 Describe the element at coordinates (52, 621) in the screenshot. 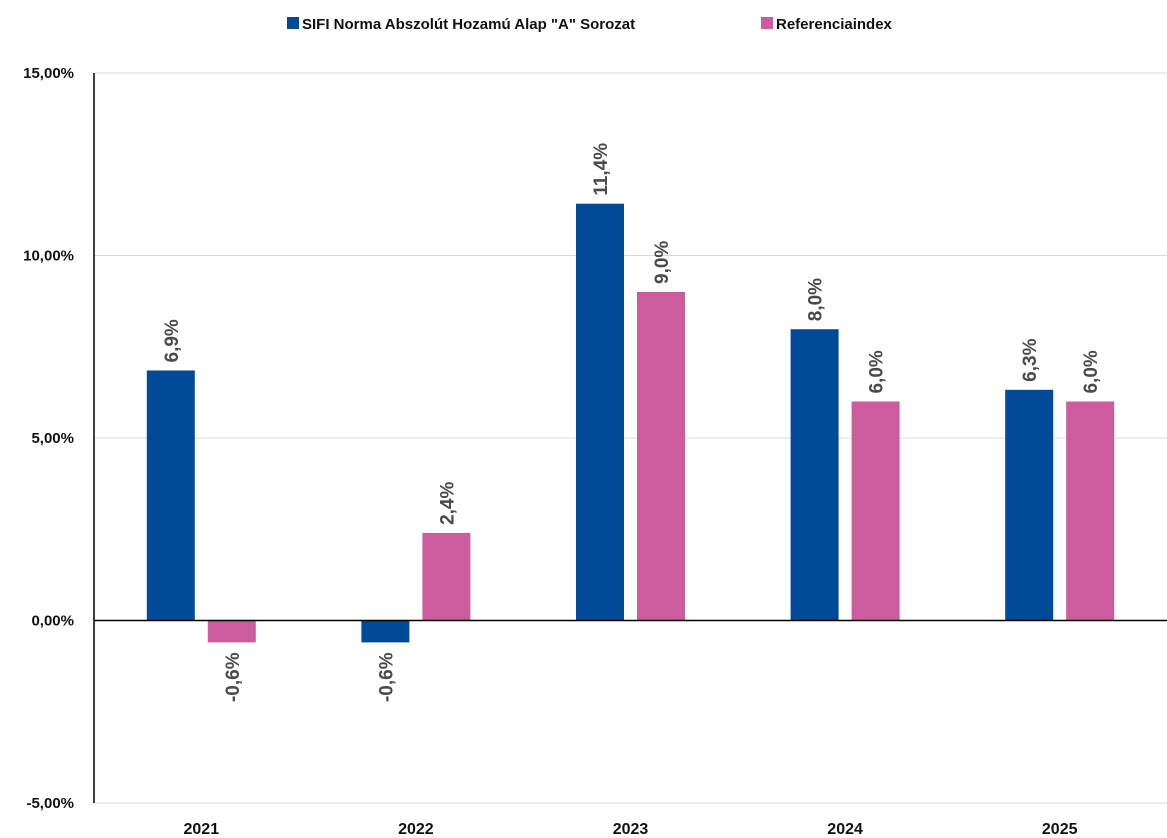

I see `y-tick-label-1: 0,00%` at that location.